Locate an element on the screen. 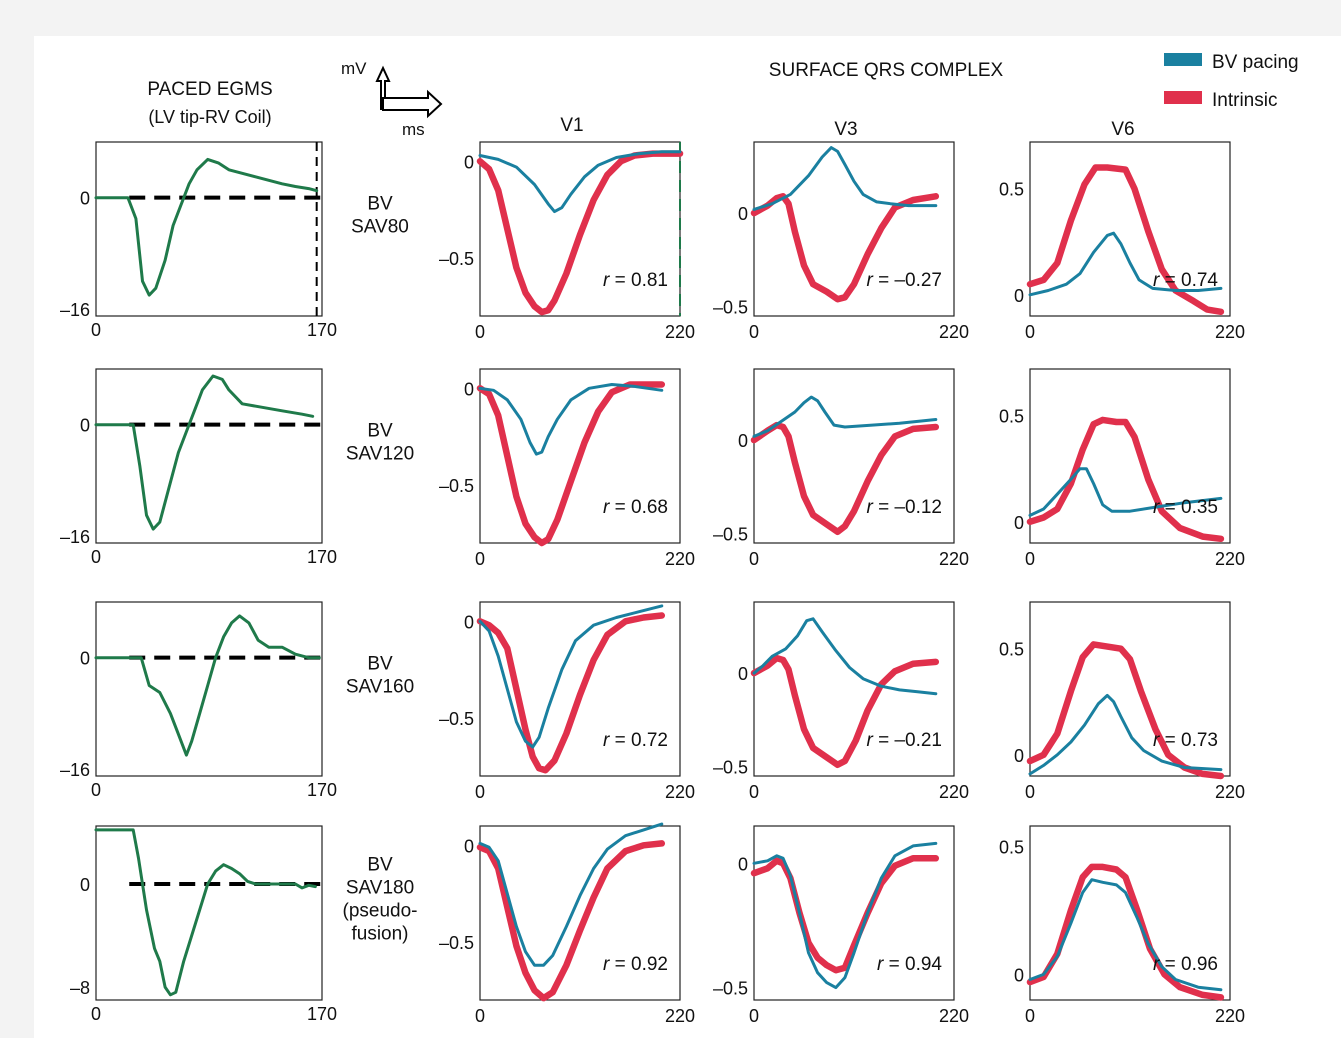 This screenshot has height=1038, width=1341. qrs-ytick-v1-row-1-2: –0.5 is located at coordinates (456, 259).